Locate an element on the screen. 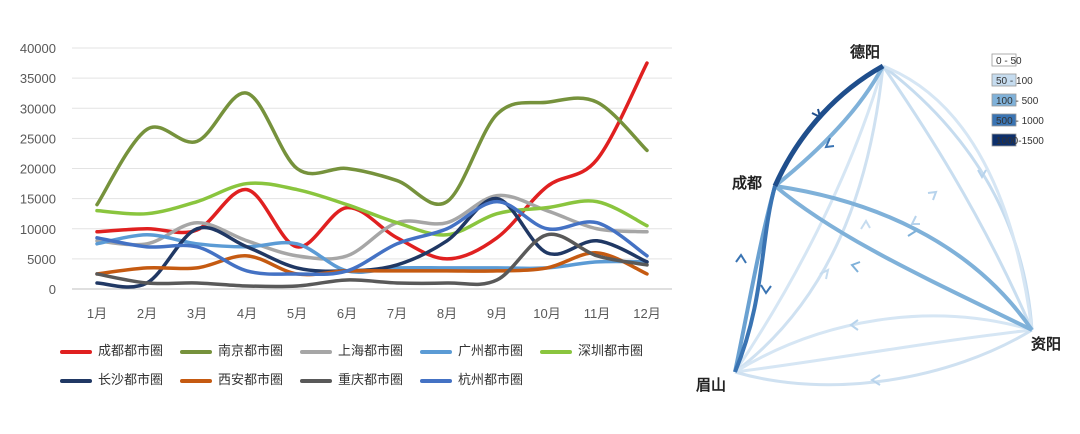 The width and height of the screenshot is (1080, 434). node-label-ziyang: 资阳 is located at coordinates (1046, 344).